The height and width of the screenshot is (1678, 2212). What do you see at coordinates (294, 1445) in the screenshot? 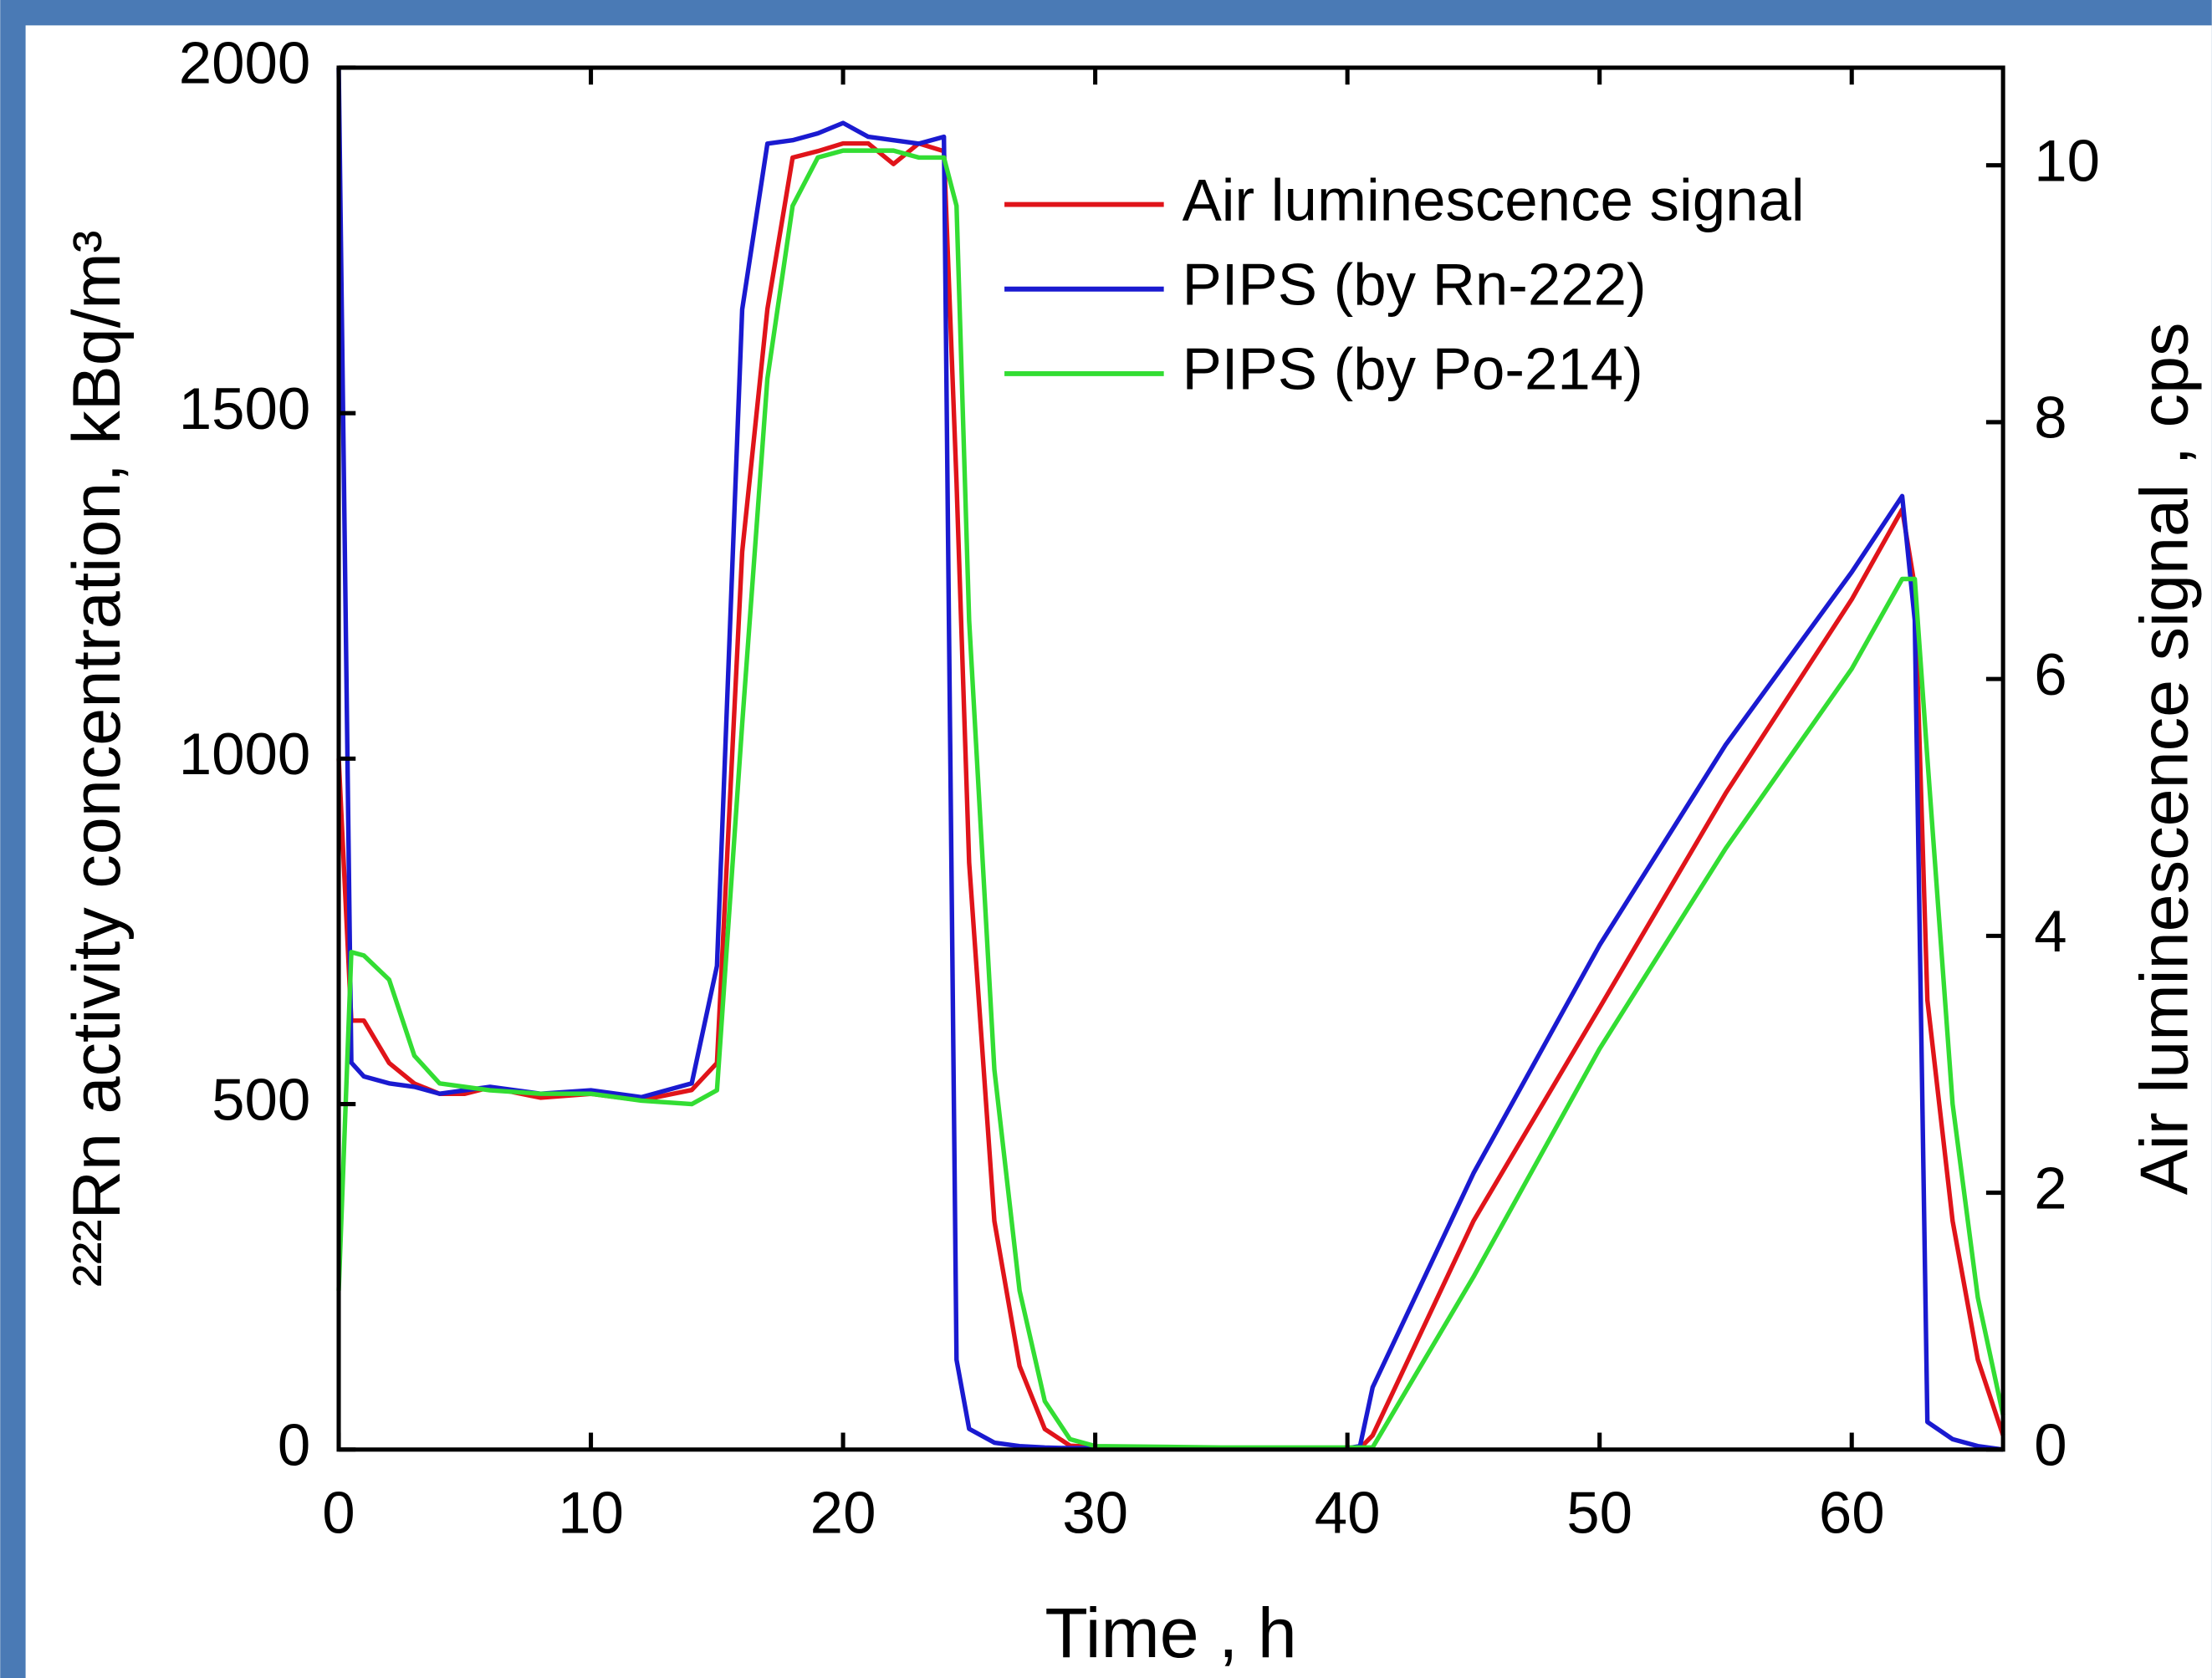
I see `y-tick-label: 0` at bounding box center [294, 1445].